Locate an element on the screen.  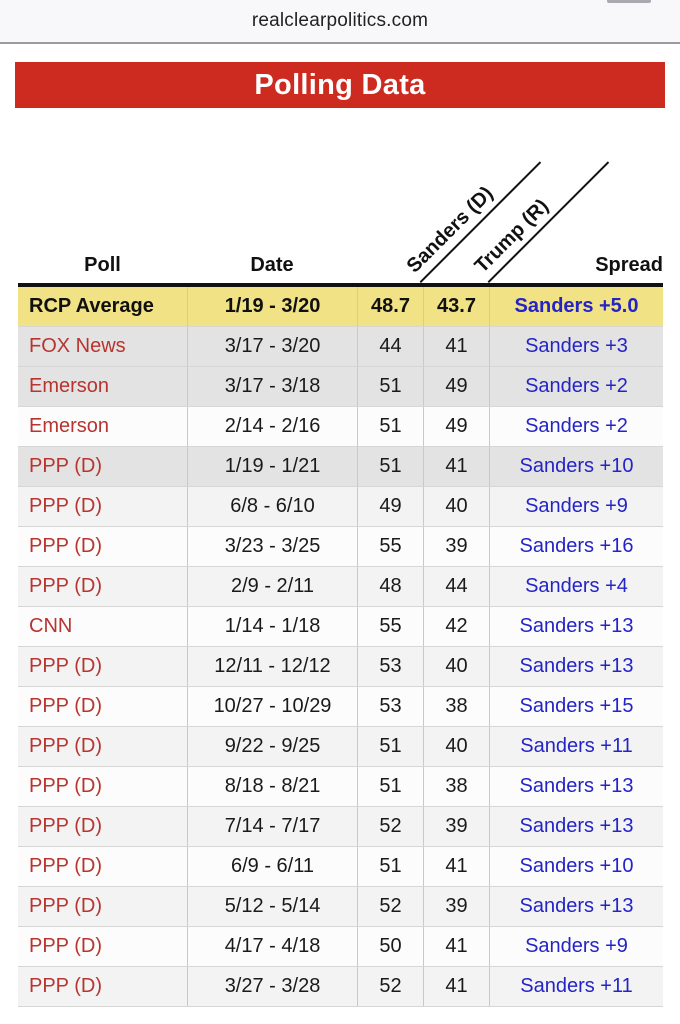
table-row: PPP (D) 3/27 - 3/28 52 41 Sanders +11 is located at coordinates (340, 987).